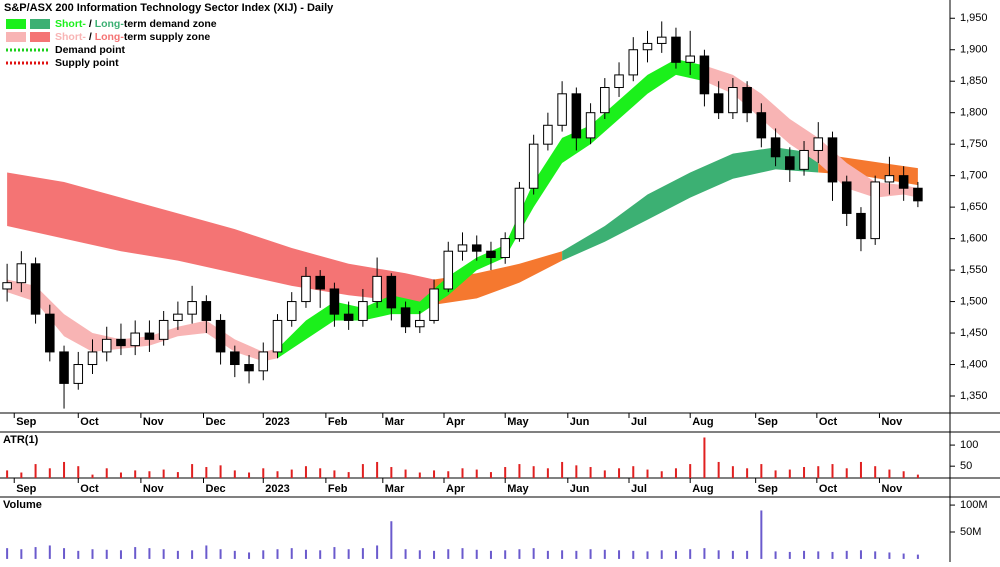  What do you see at coordinates (974, 176) in the screenshot?
I see `y-tick-label: 1,700` at bounding box center [974, 176].